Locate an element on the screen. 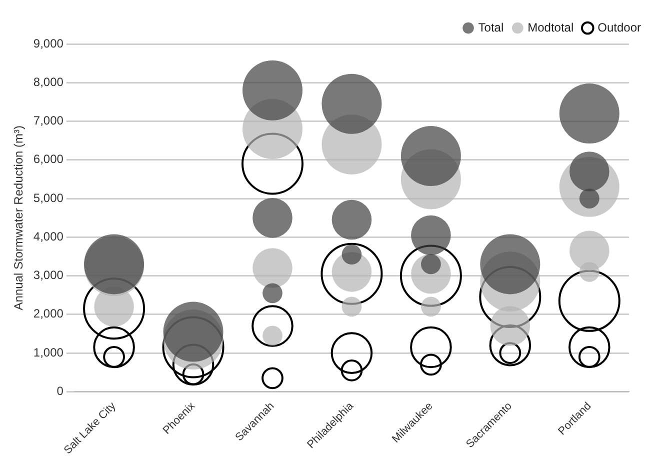 Image resolution: width=669 pixels, height=468 pixels. legend-label: Total is located at coordinates (491, 27).